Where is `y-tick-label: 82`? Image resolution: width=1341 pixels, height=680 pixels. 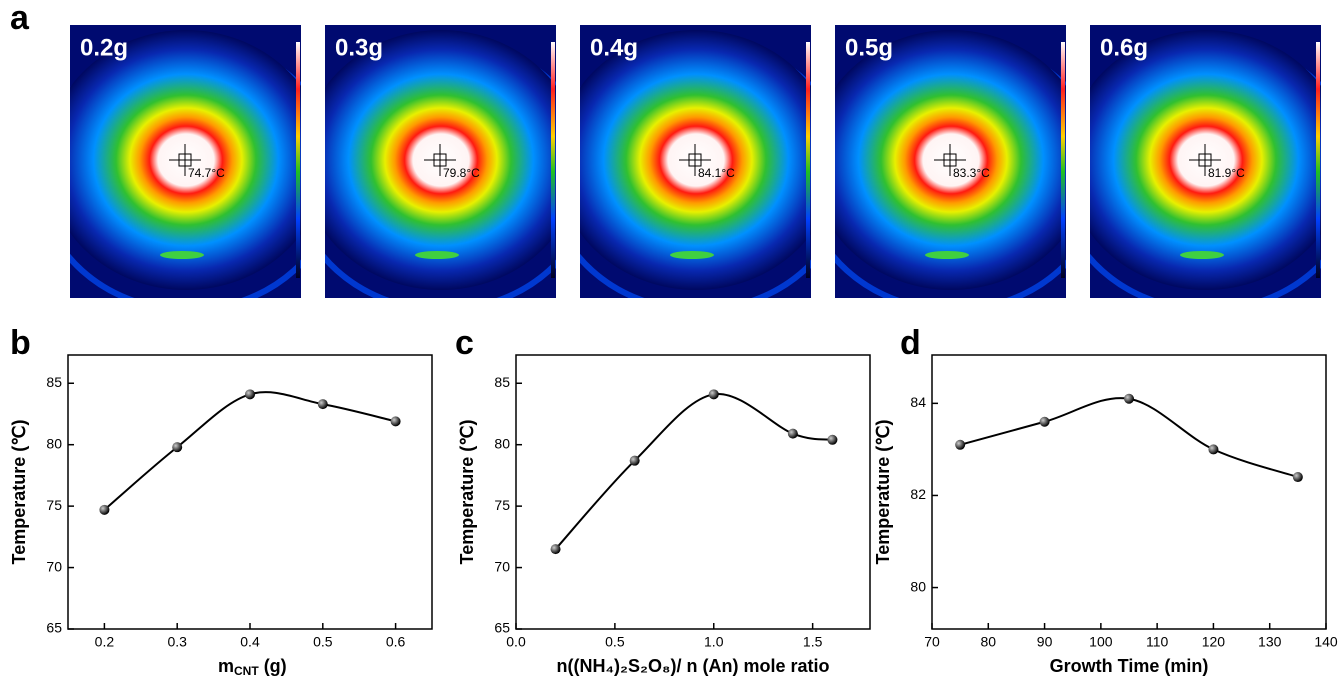
y-tick-label: 82 is located at coordinates (918, 494).